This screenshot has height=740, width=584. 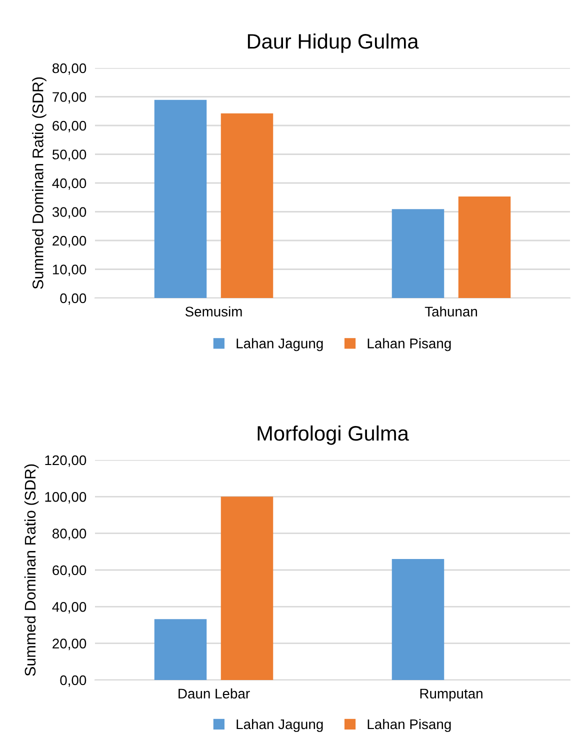 What do you see at coordinates (450, 311) in the screenshot?
I see `x-tick-label: Tahunan` at bounding box center [450, 311].